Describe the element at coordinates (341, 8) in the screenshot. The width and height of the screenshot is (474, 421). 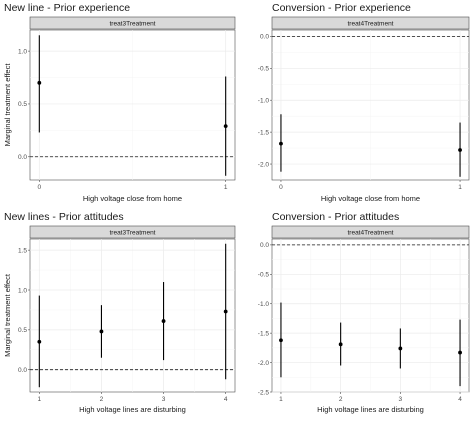
I see `chart-title: Conversion - Prior experience` at that location.